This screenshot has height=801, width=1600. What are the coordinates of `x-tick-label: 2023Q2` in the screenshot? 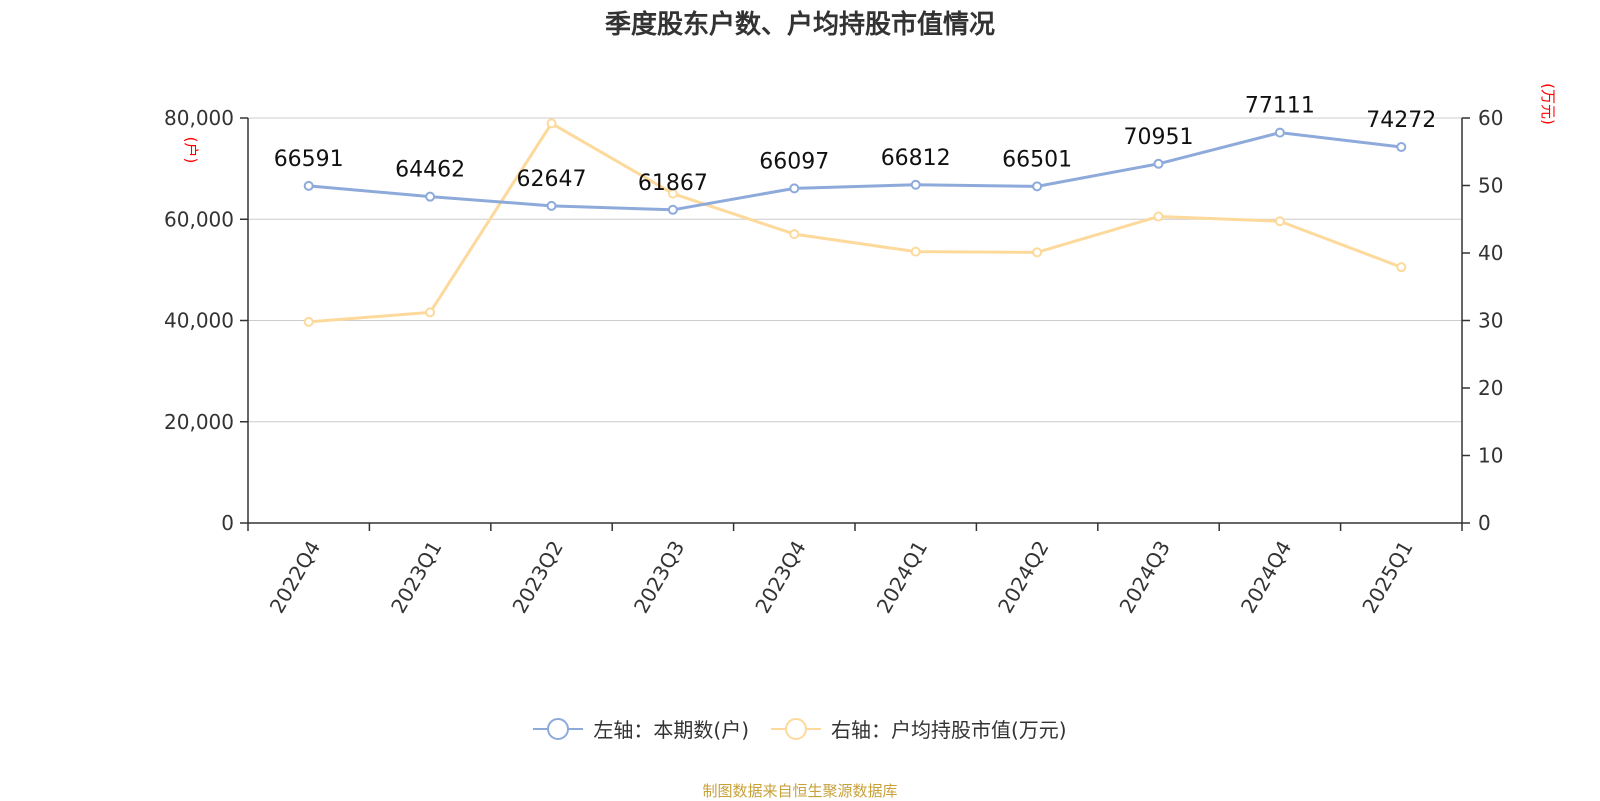 It's located at (537, 577).